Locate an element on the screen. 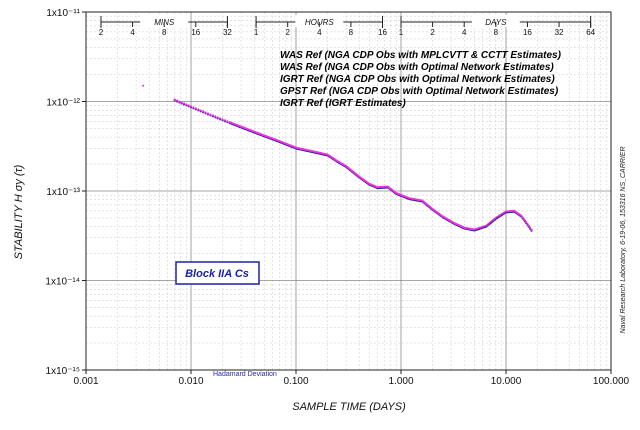 This screenshot has height=430, width=640. y-tick-label: 1x10⁻¹³ is located at coordinates (63, 192).